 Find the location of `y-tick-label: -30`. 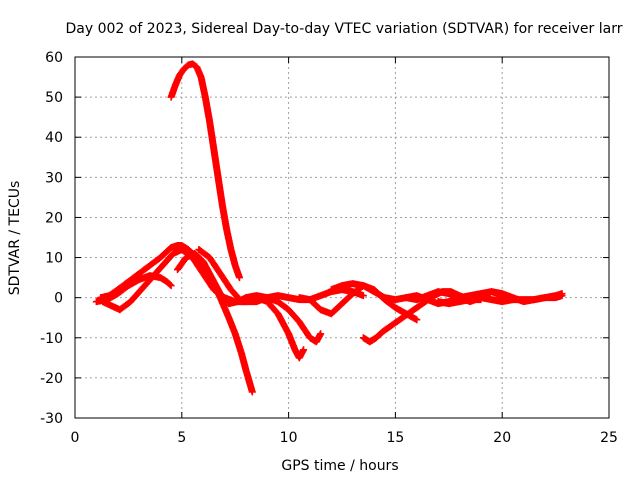

y-tick-label: -30 is located at coordinates (51, 419).